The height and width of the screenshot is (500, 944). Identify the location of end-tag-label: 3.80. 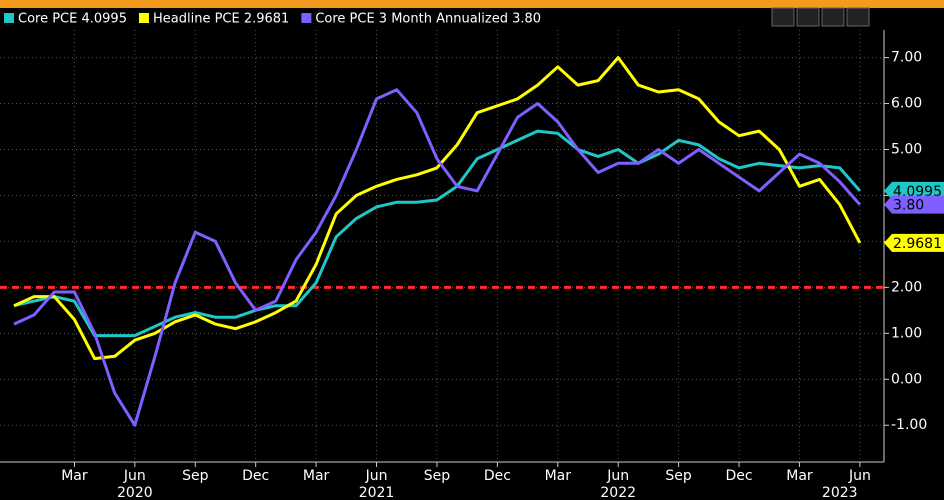
(908, 206).